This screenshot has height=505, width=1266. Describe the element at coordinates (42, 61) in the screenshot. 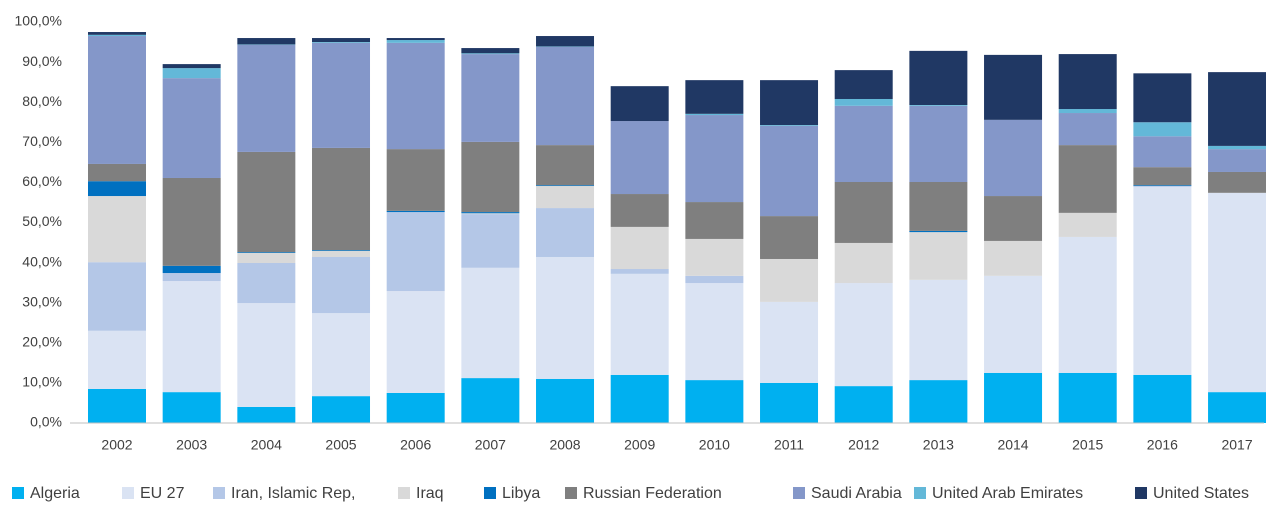

I see `y-tick-label: 90,0%` at that location.